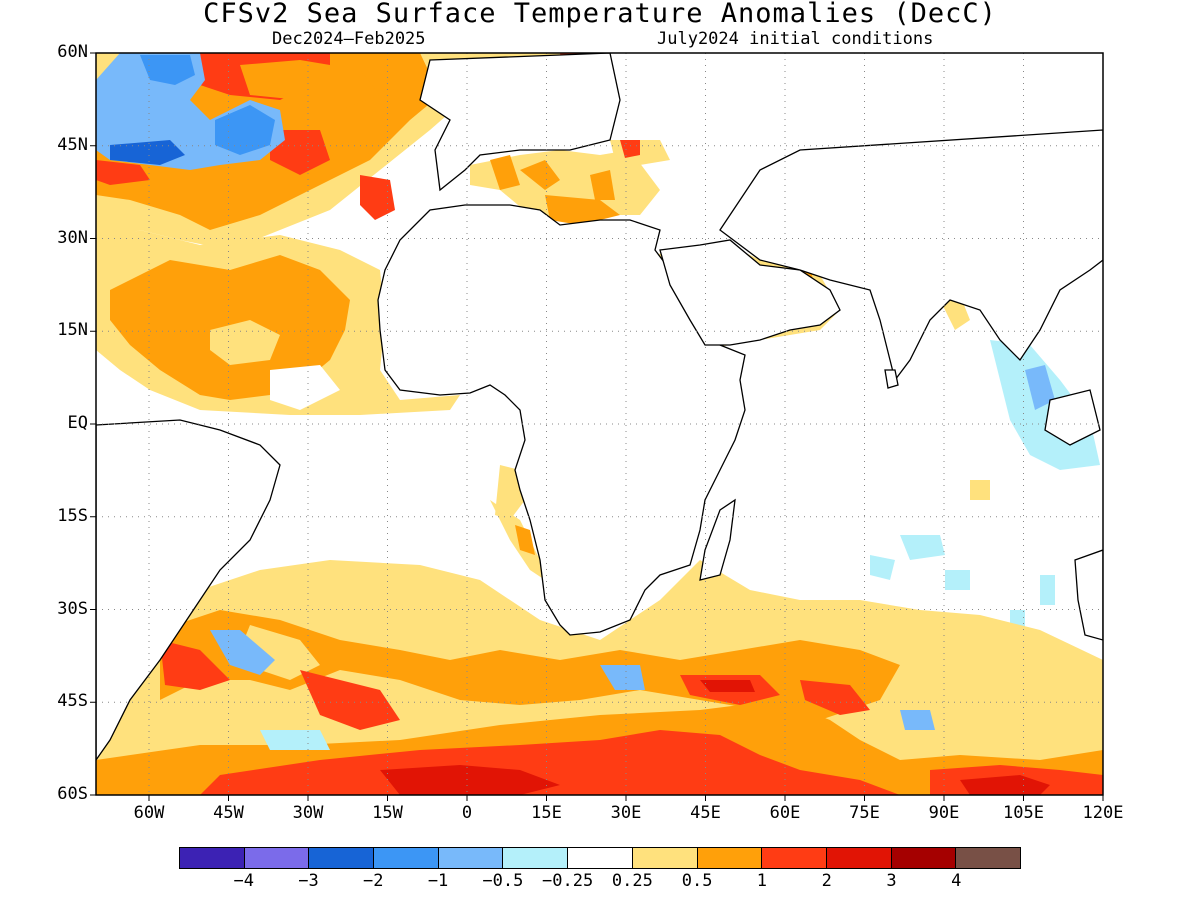 This screenshot has width=1200, height=900. I want to click on lat-tick-label: 60S, so click(72, 794).